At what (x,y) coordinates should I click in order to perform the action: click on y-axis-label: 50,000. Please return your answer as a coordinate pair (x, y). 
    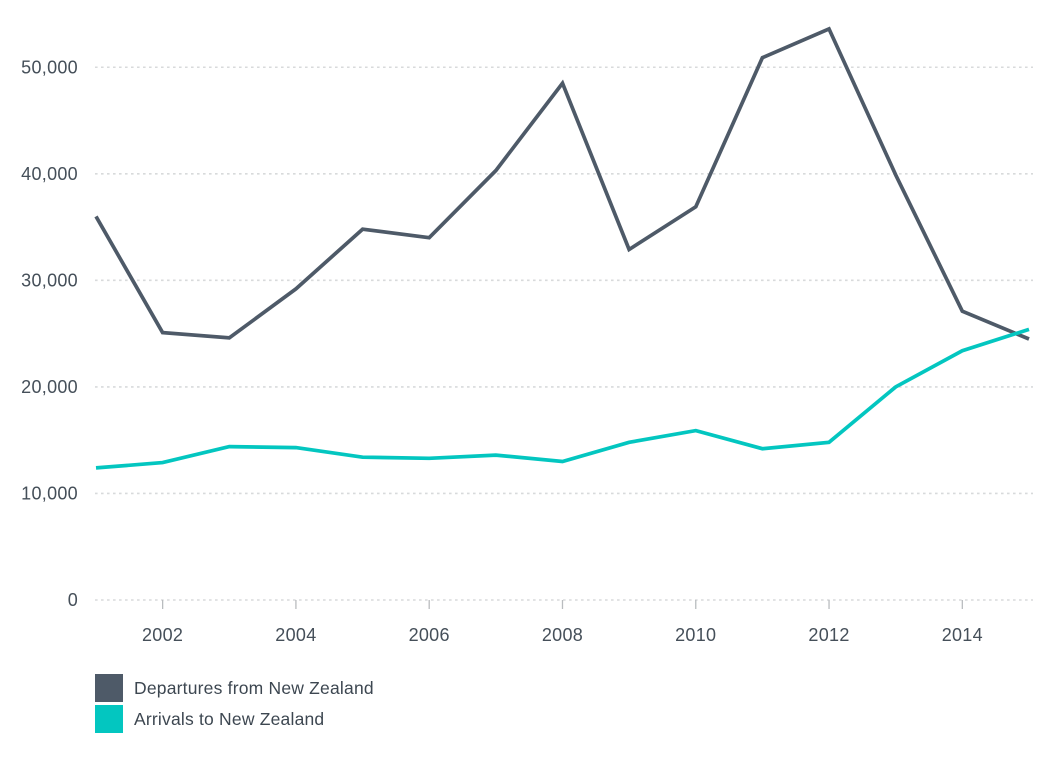
    Looking at the image, I should click on (49, 67).